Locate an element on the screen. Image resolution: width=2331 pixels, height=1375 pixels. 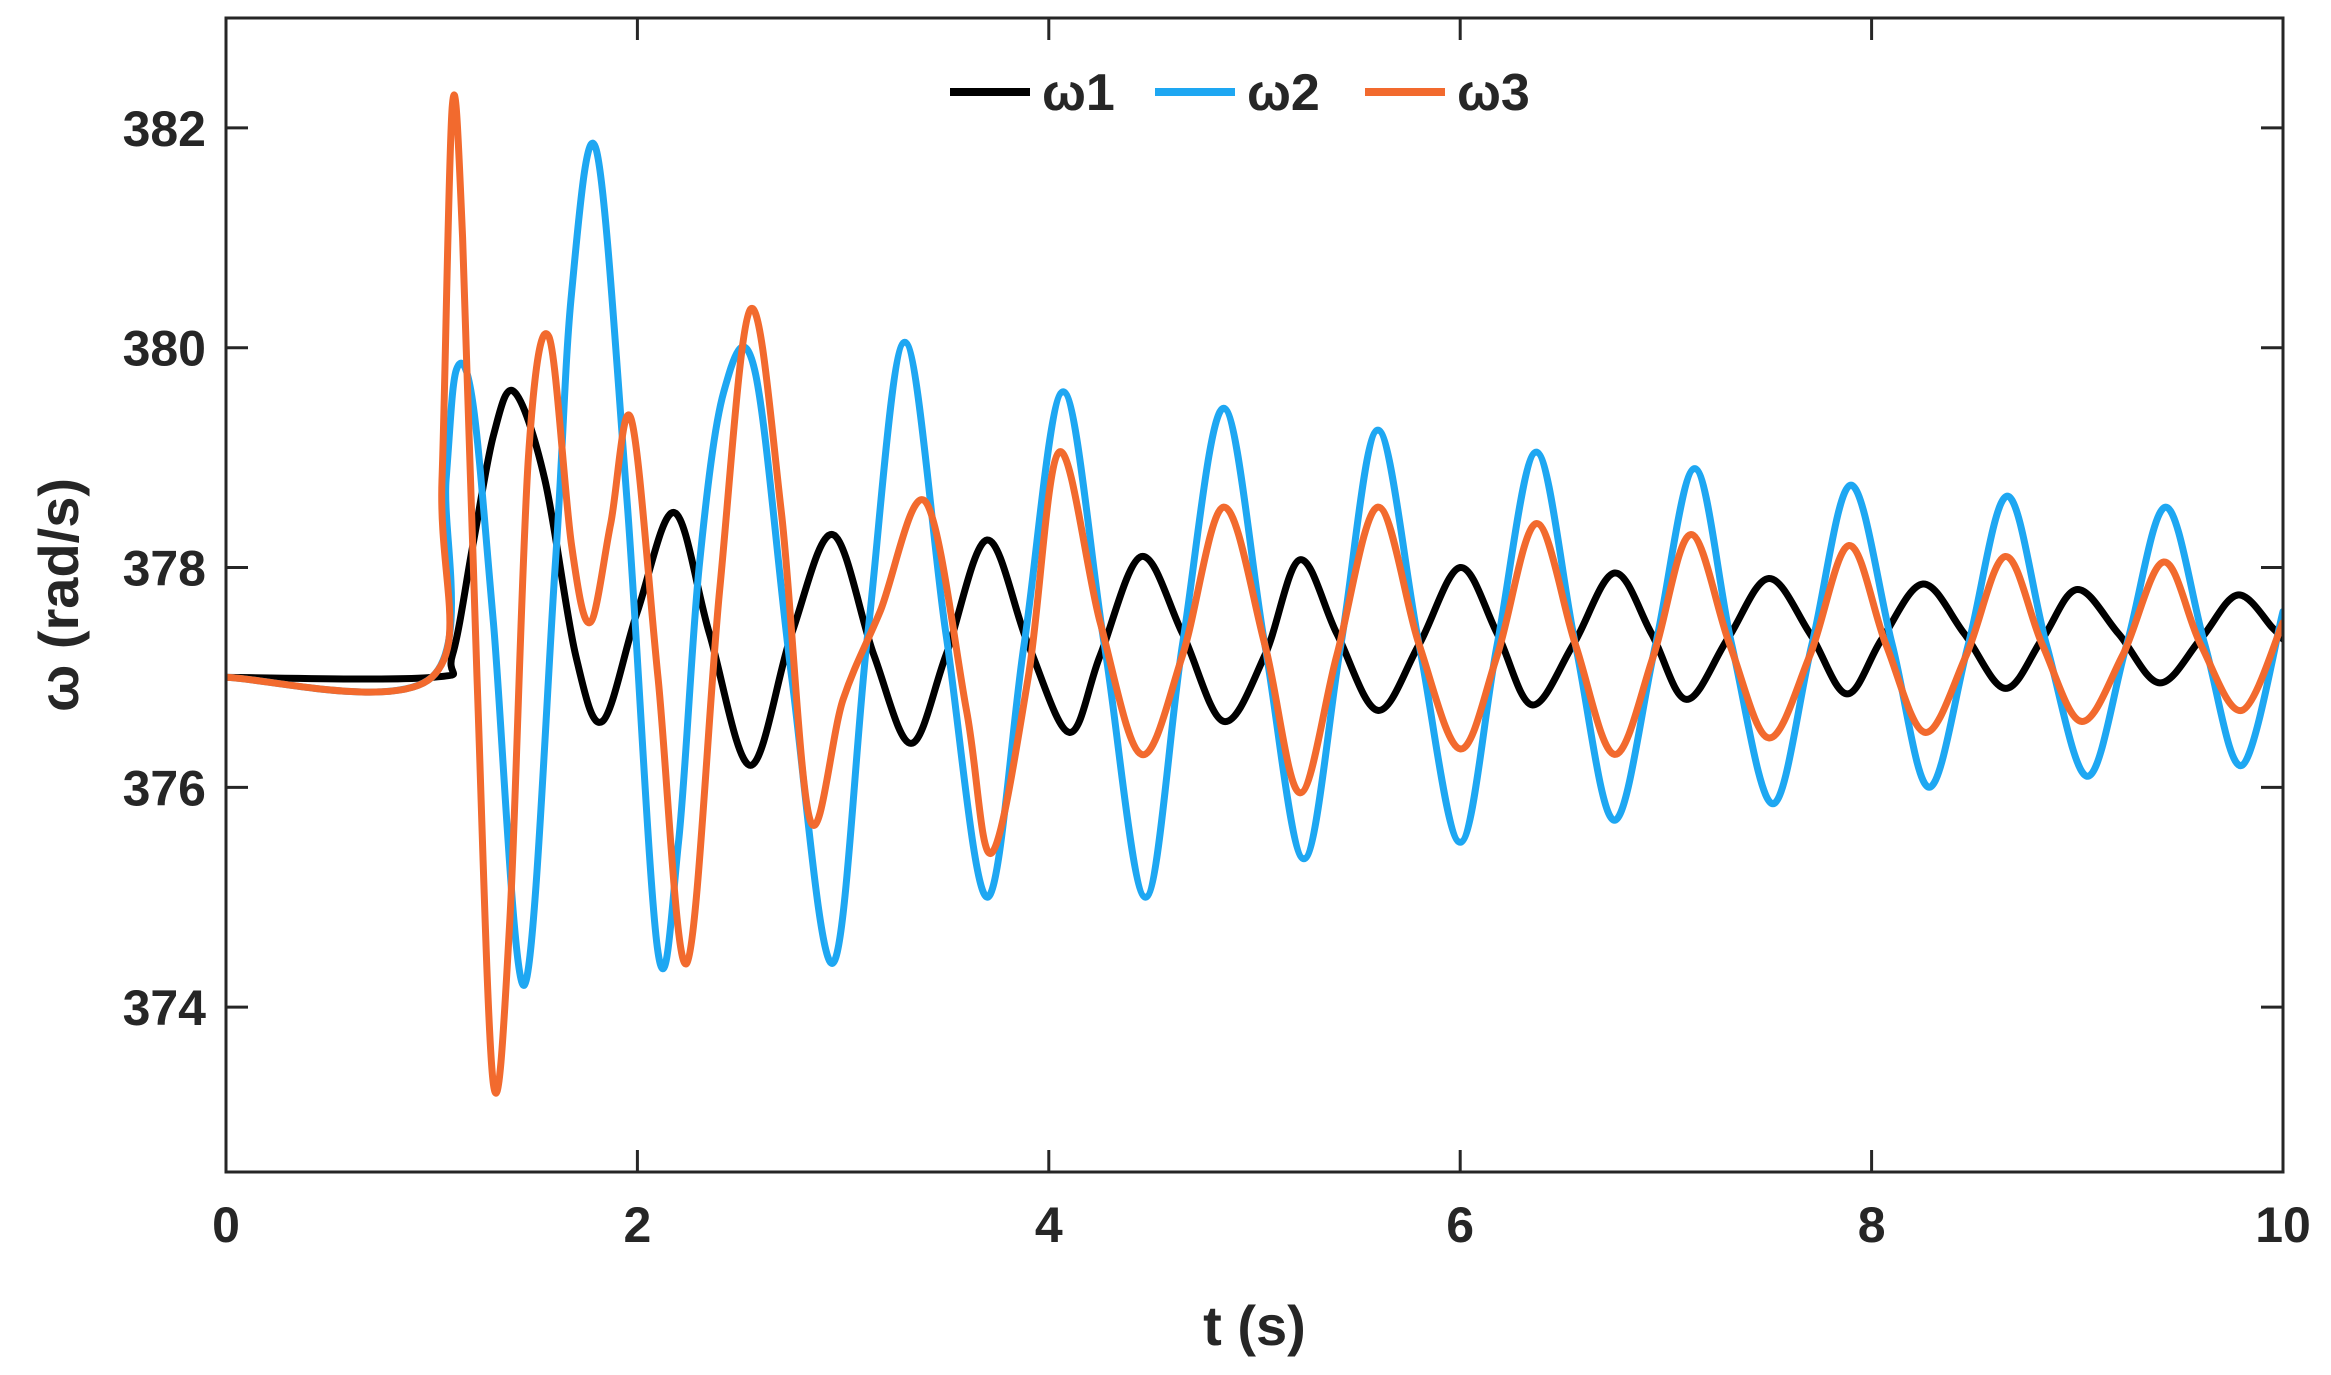
x-axis-label: t (s) is located at coordinates (1254, 1325).